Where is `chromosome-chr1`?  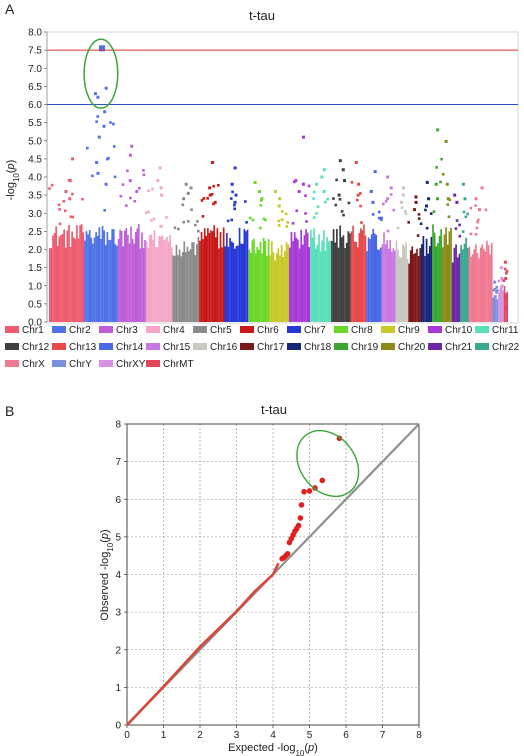 chromosome-chr1 is located at coordinates (66, 239).